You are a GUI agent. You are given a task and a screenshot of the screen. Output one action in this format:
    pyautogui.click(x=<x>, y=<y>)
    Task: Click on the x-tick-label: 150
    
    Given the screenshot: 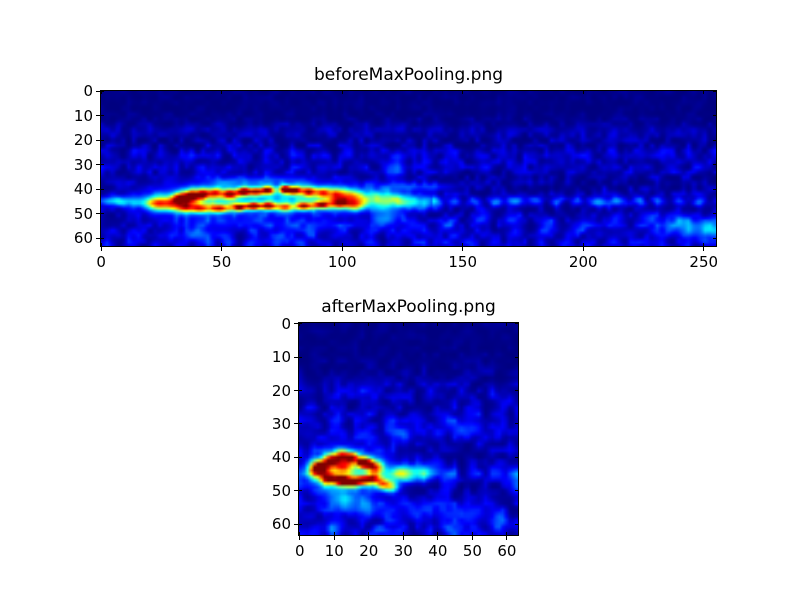 What is the action you would take?
    pyautogui.click(x=463, y=262)
    